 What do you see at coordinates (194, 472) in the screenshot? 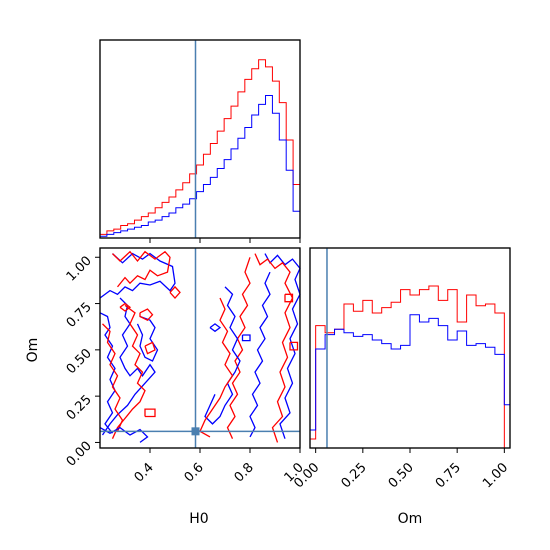
I see `joint-xtick-label-1: 0.6` at bounding box center [194, 472].